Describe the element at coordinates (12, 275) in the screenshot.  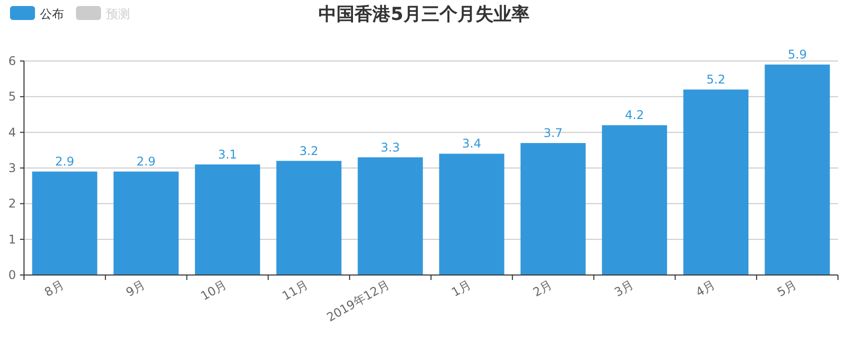
I see `y-tick-label: 0` at that location.